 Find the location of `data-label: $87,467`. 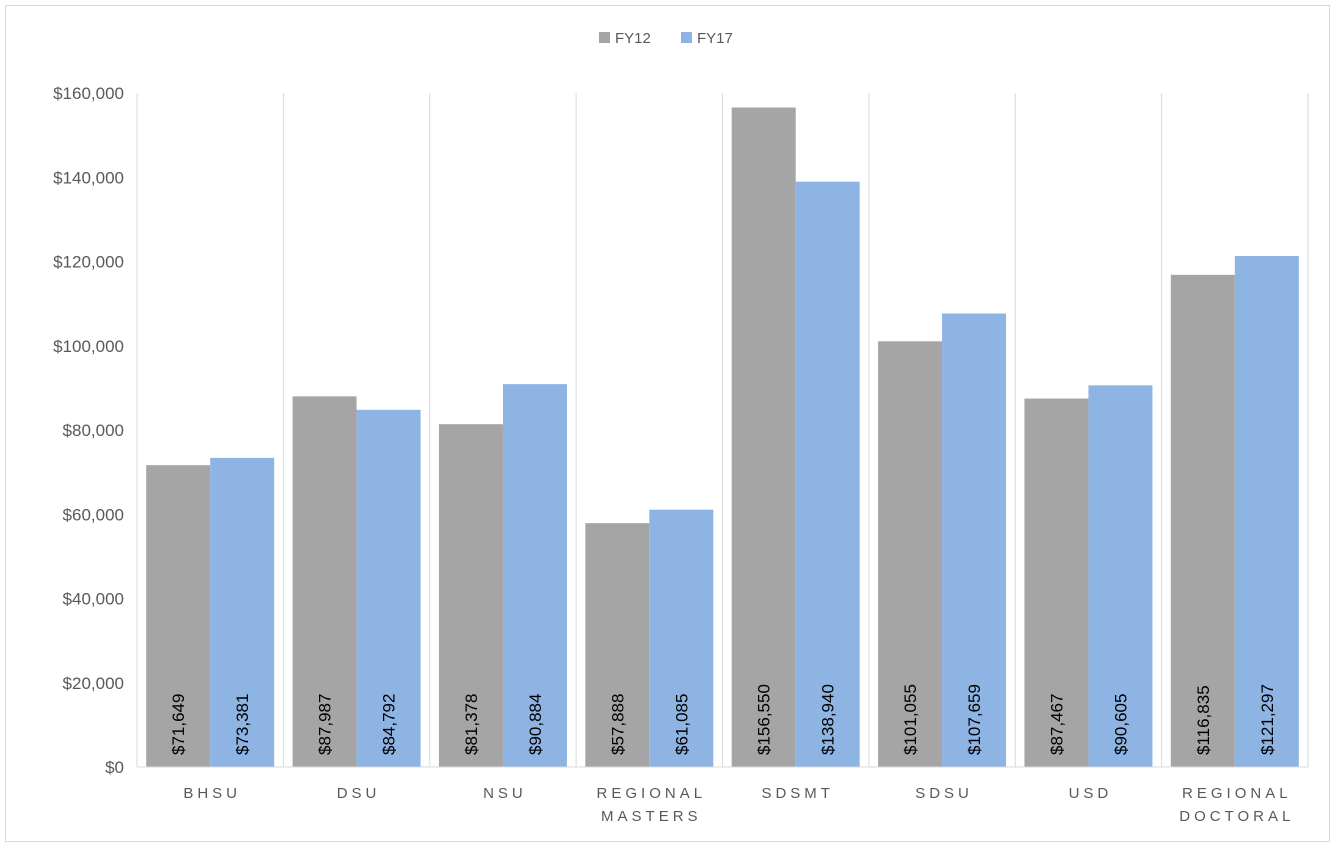

data-label: $87,467 is located at coordinates (1056, 724).